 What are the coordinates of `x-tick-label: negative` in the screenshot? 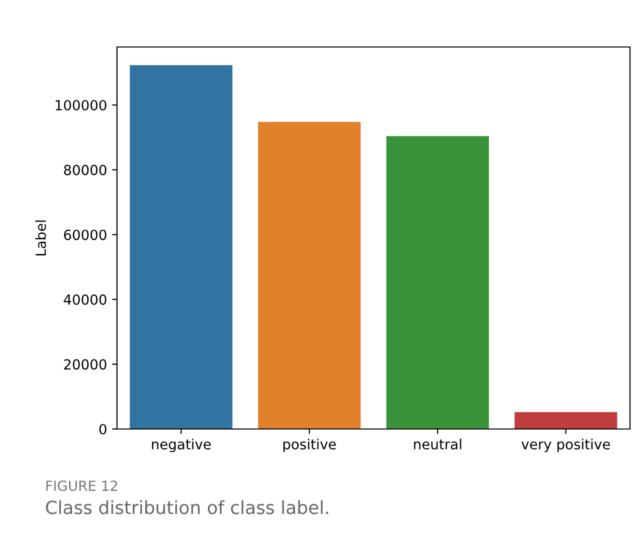 It's located at (181, 445).